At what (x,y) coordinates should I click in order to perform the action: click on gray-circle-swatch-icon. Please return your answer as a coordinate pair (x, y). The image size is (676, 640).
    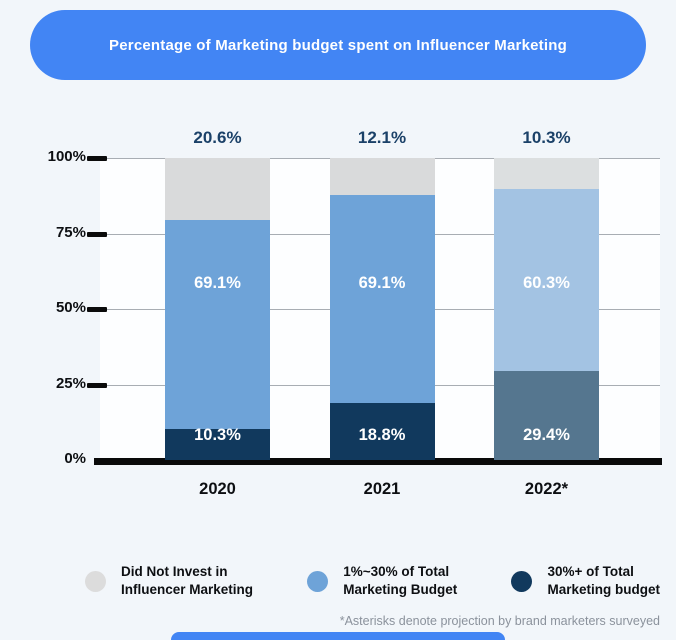
    Looking at the image, I should click on (95, 581).